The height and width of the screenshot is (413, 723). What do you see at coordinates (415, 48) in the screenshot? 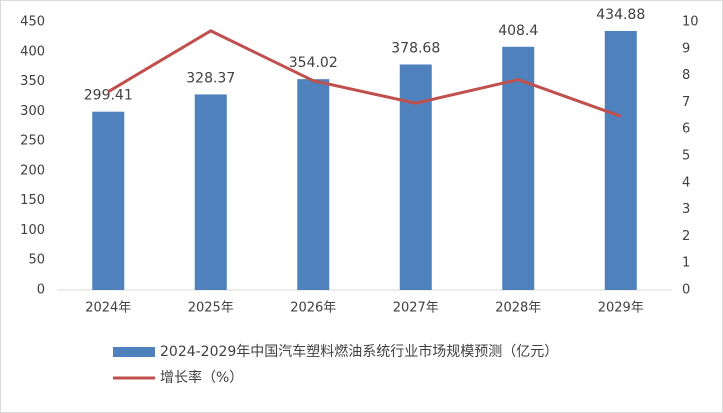
I see `data-label: 378.68` at bounding box center [415, 48].